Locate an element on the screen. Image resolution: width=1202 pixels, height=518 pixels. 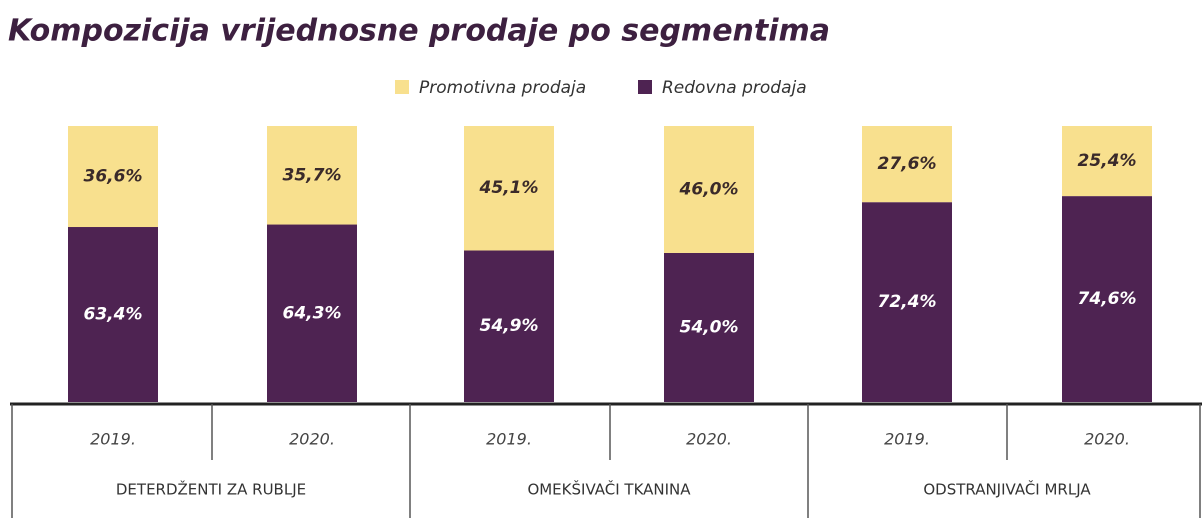
value-label: 45,1% is located at coordinates (509, 188).